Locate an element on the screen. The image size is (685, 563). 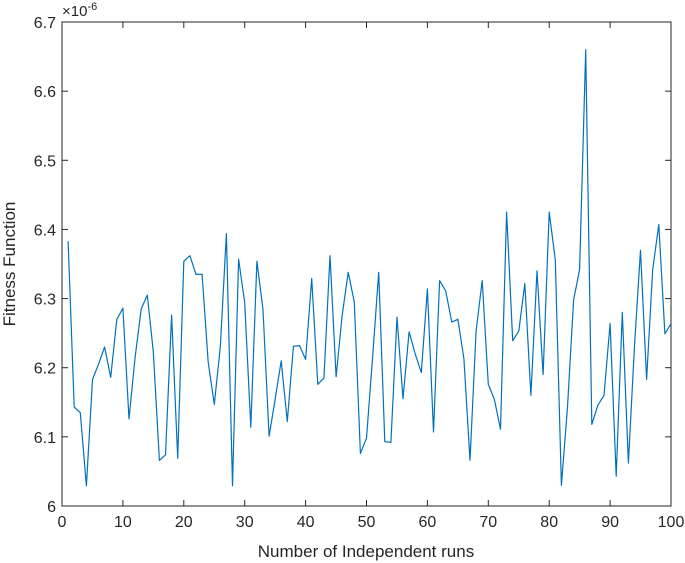
x-tick-label: 100 is located at coordinates (671, 522).